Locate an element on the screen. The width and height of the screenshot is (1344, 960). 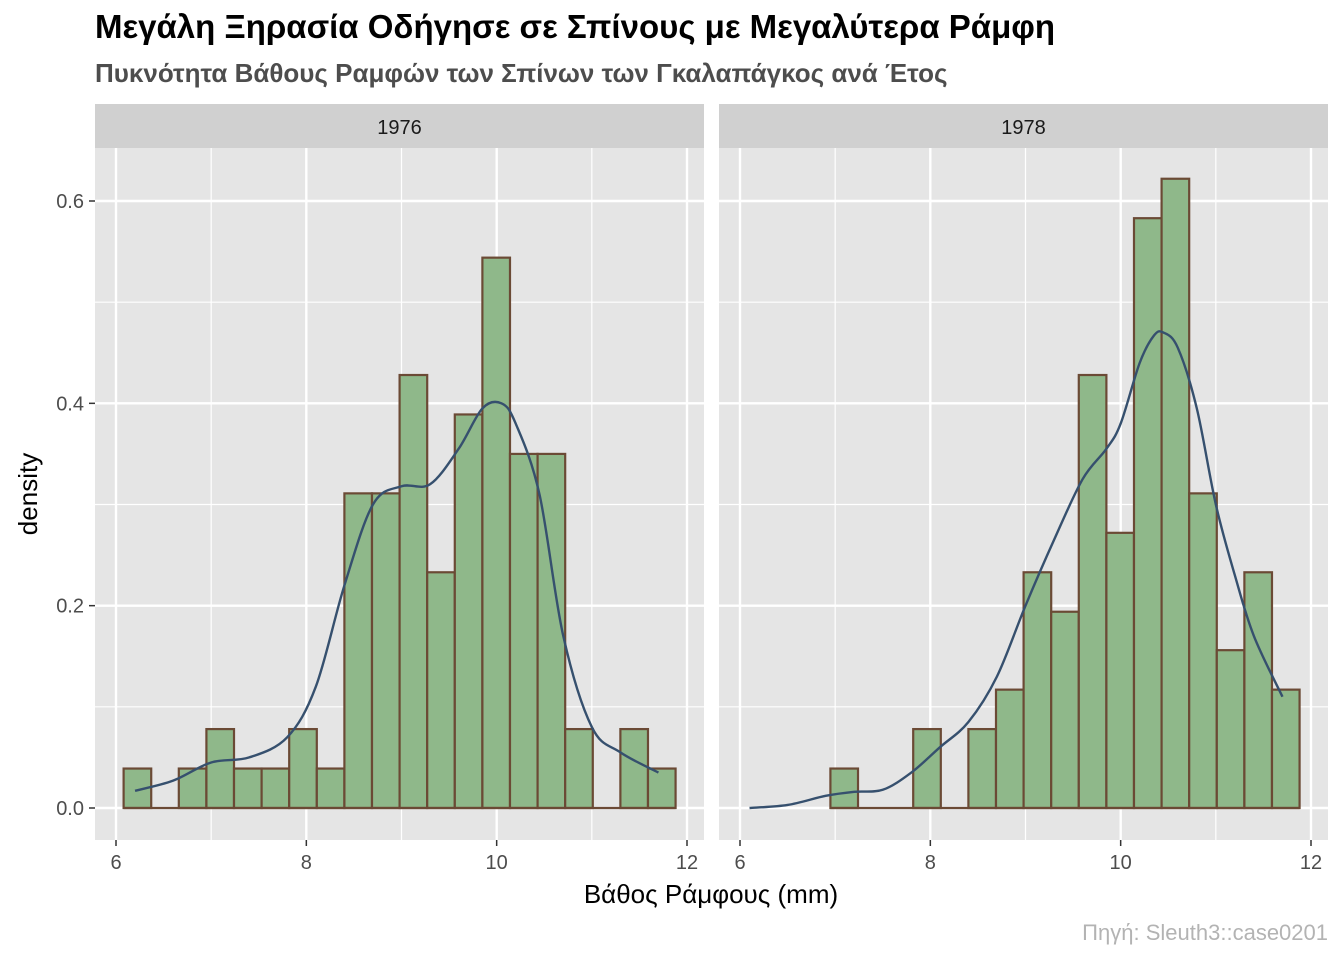
facet-label-1978: 1978 is located at coordinates (1023, 128).